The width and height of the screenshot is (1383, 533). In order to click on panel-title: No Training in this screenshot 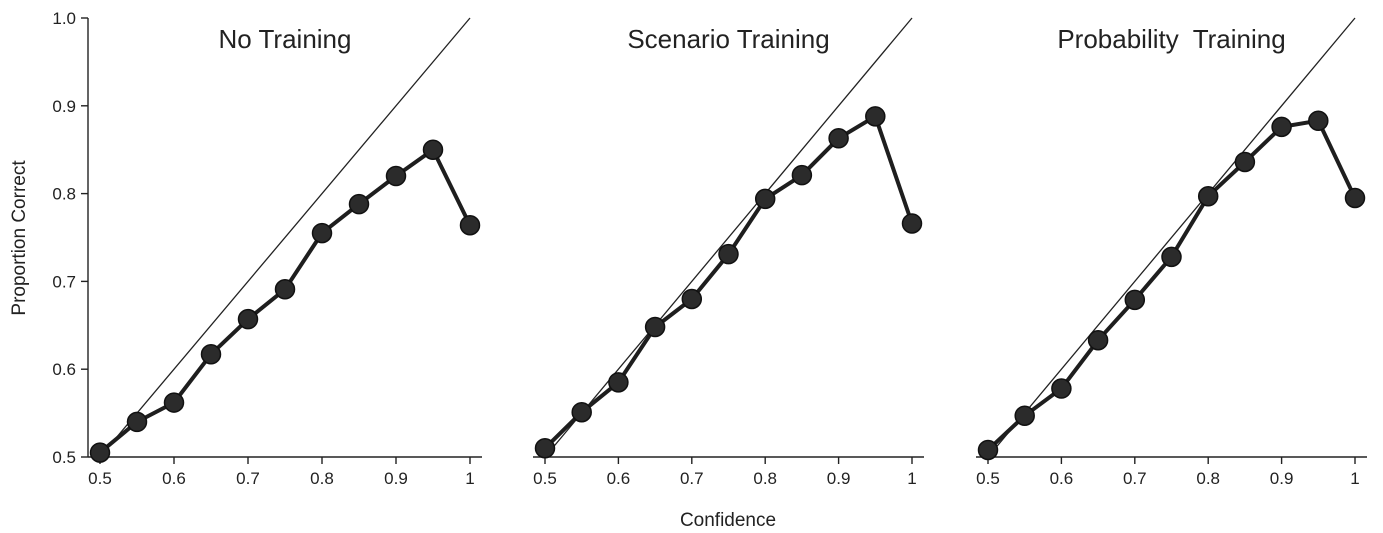, I will do `click(285, 39)`.